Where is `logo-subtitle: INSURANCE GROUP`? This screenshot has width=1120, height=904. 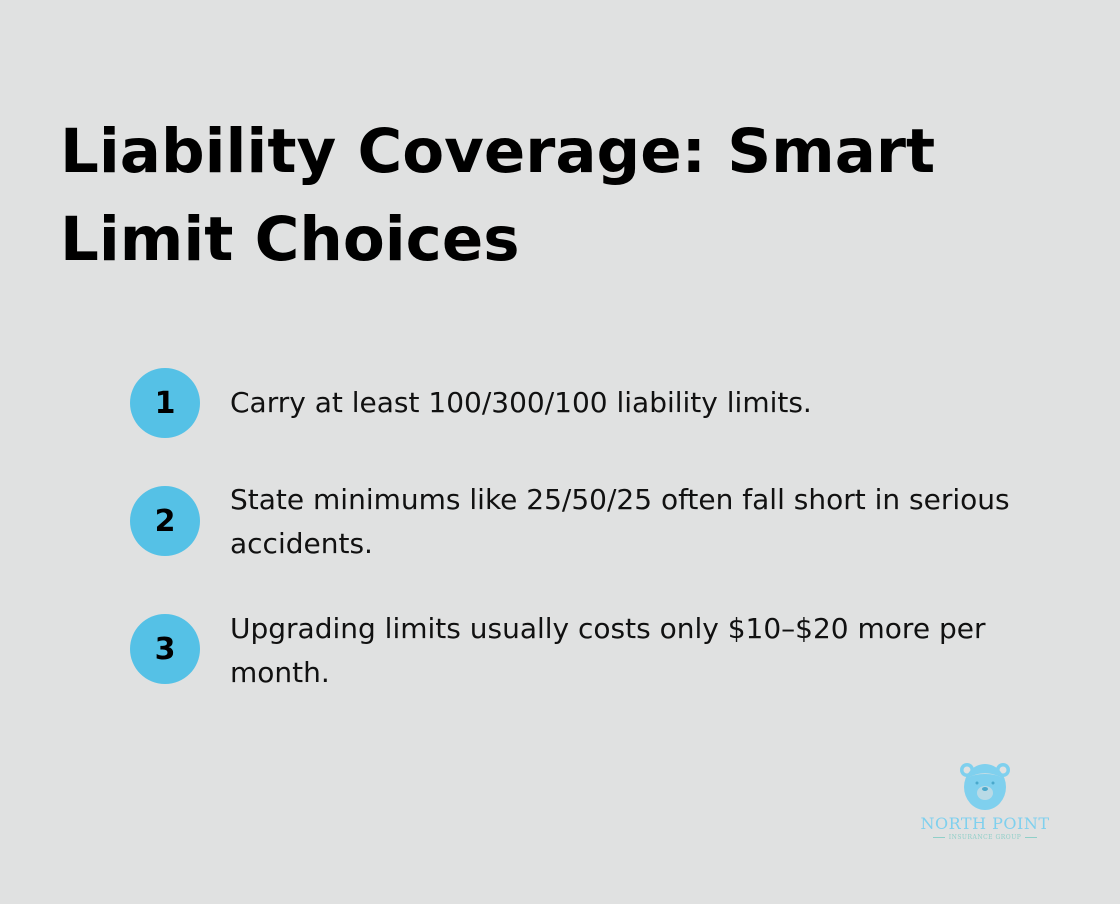 logo-subtitle: INSURANCE GROUP is located at coordinates (985, 837).